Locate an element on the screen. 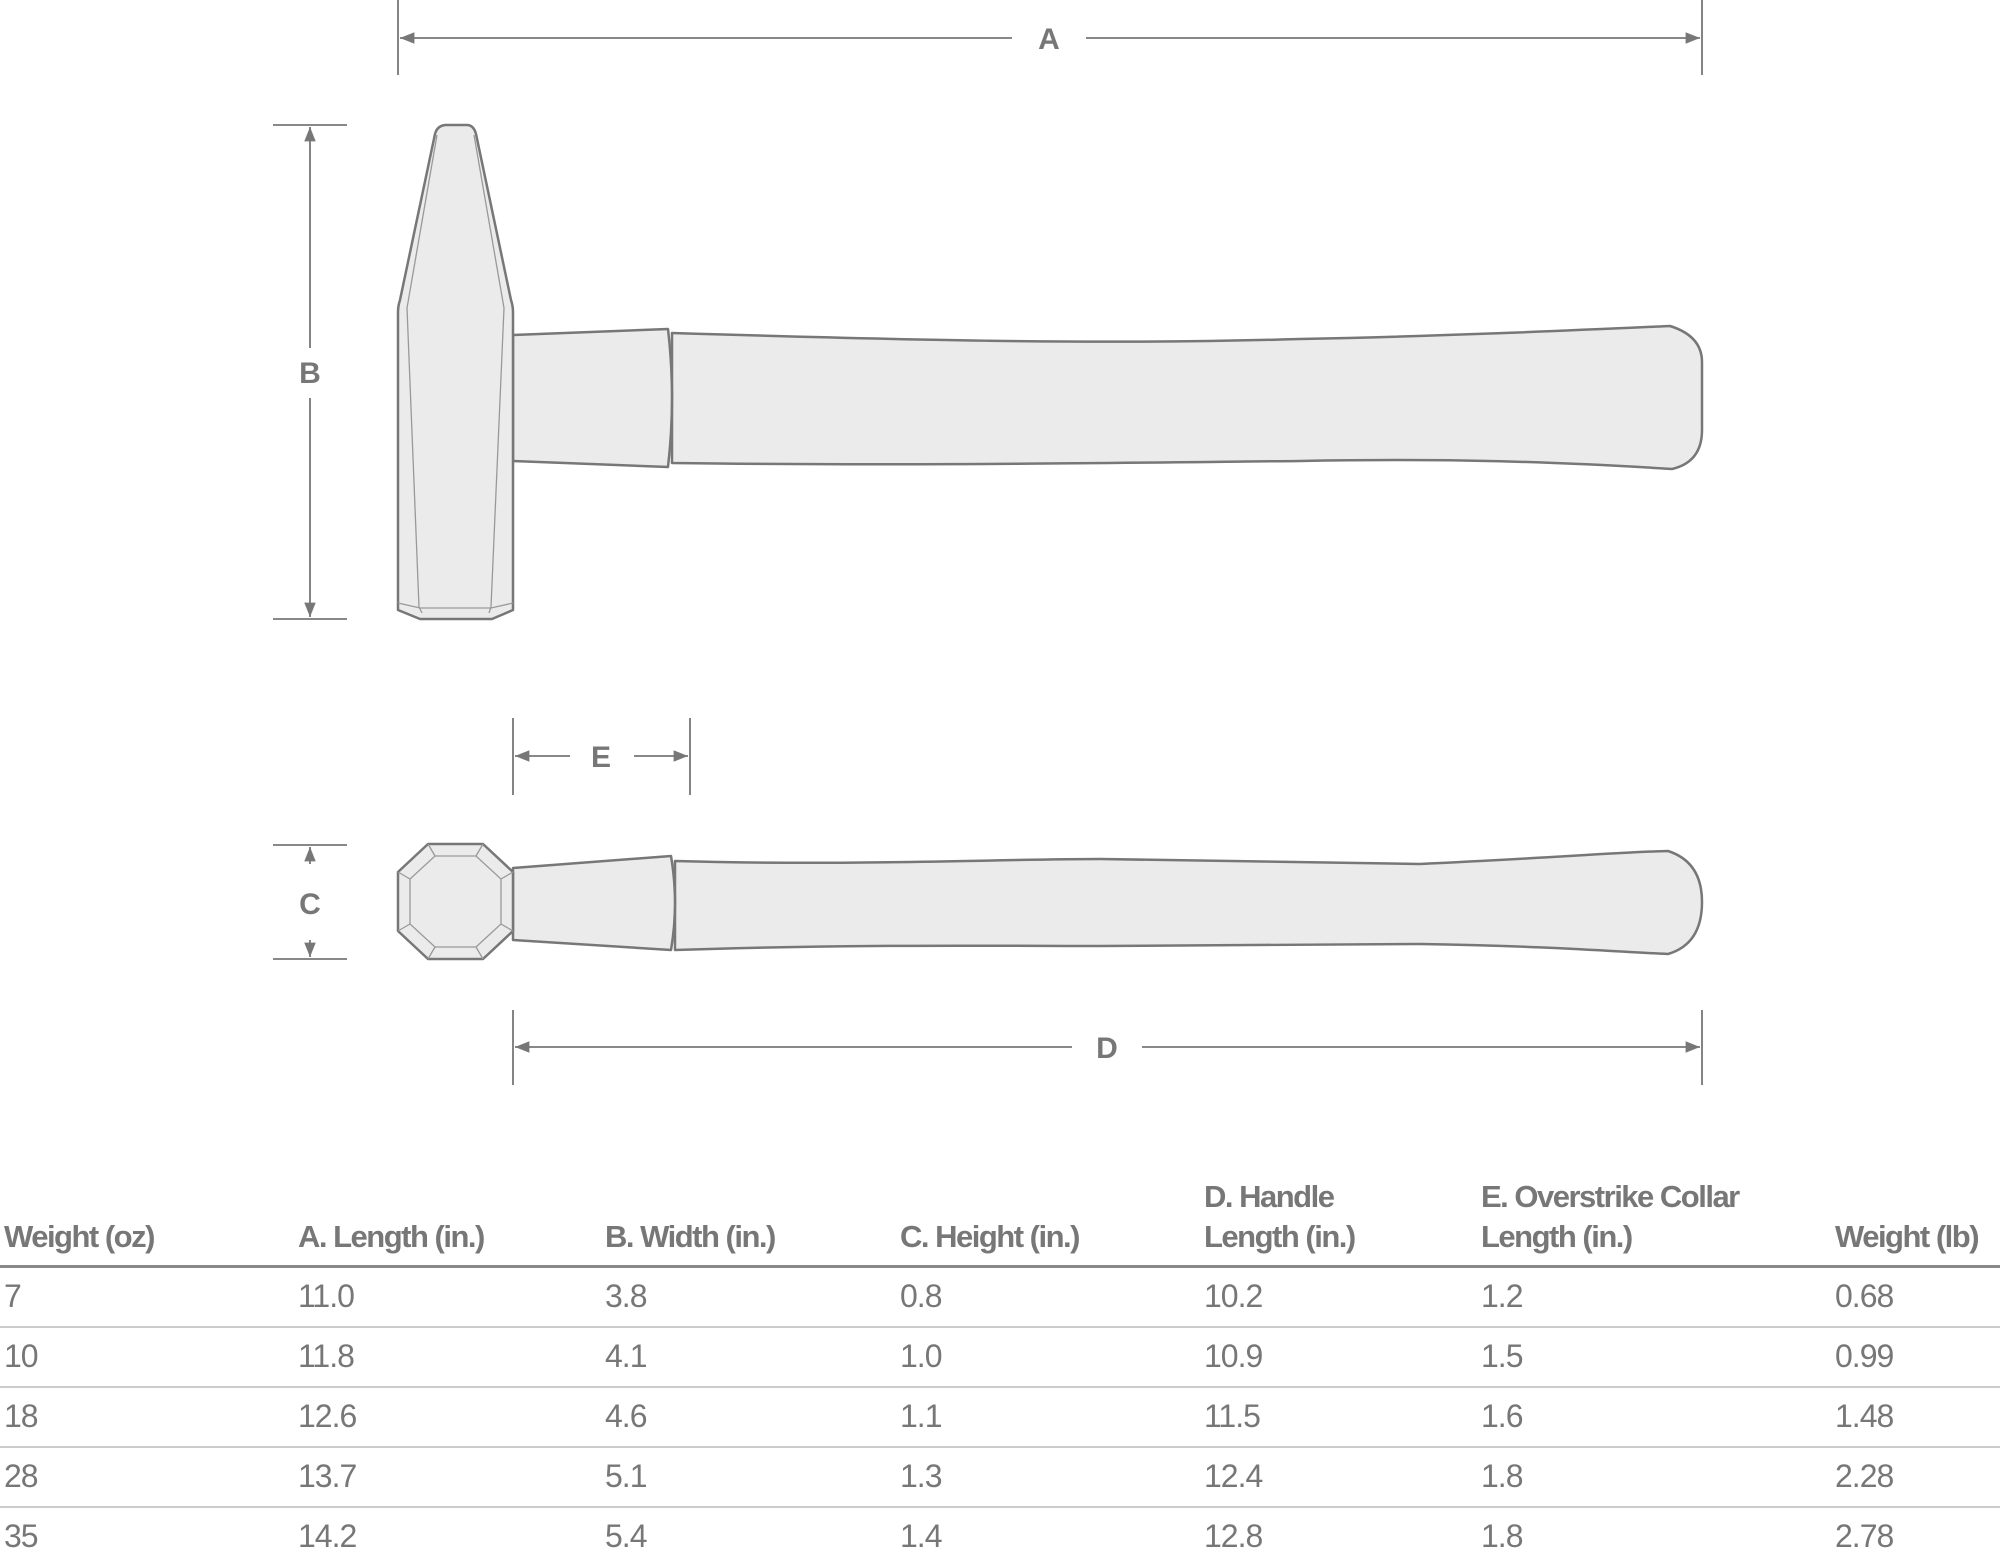  dimension-c-label: C is located at coordinates (310, 904).